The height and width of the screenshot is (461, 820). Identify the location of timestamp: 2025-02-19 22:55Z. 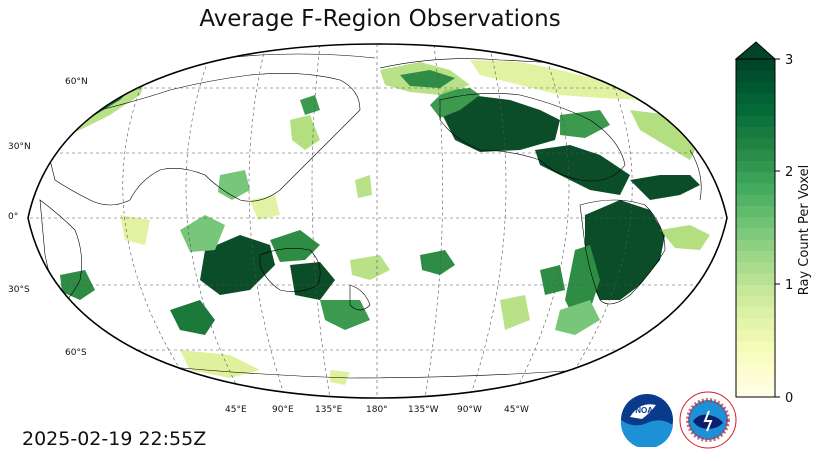
(114, 439).